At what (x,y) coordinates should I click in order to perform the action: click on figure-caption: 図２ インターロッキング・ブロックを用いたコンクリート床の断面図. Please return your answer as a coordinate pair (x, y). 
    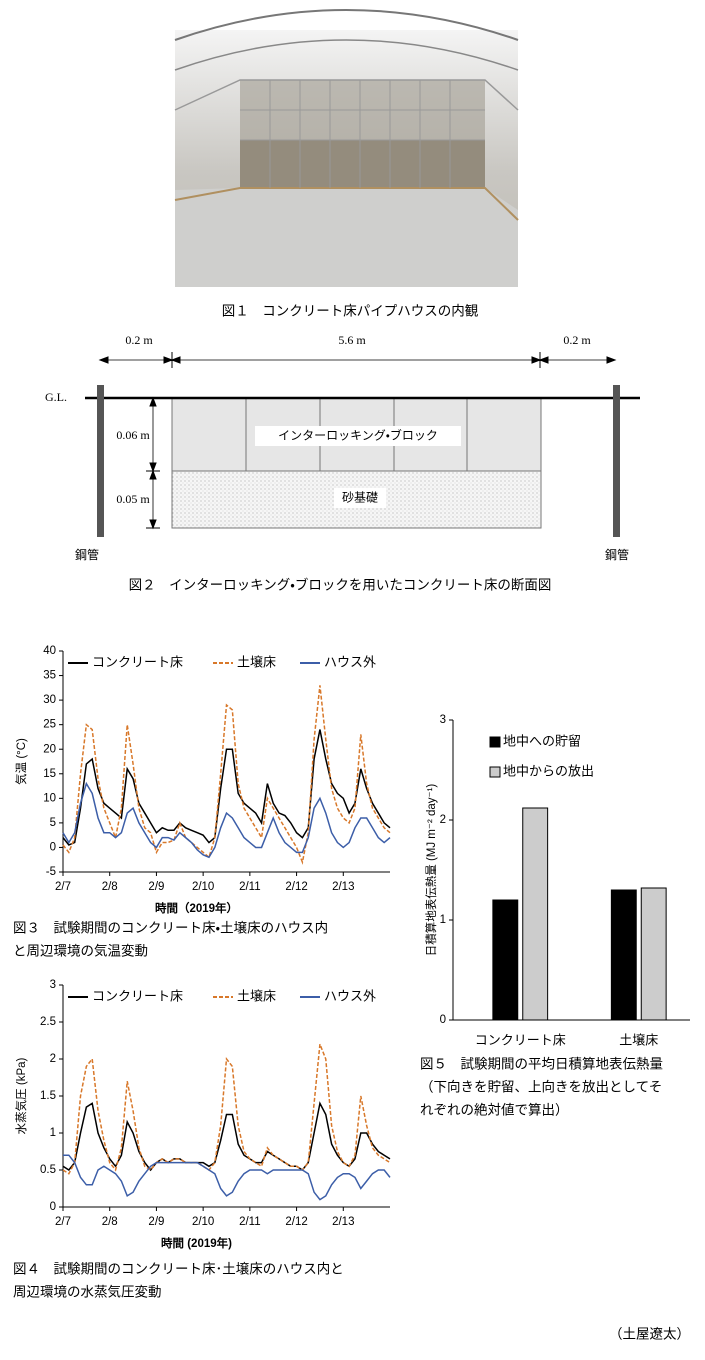
    Looking at the image, I should click on (340, 585).